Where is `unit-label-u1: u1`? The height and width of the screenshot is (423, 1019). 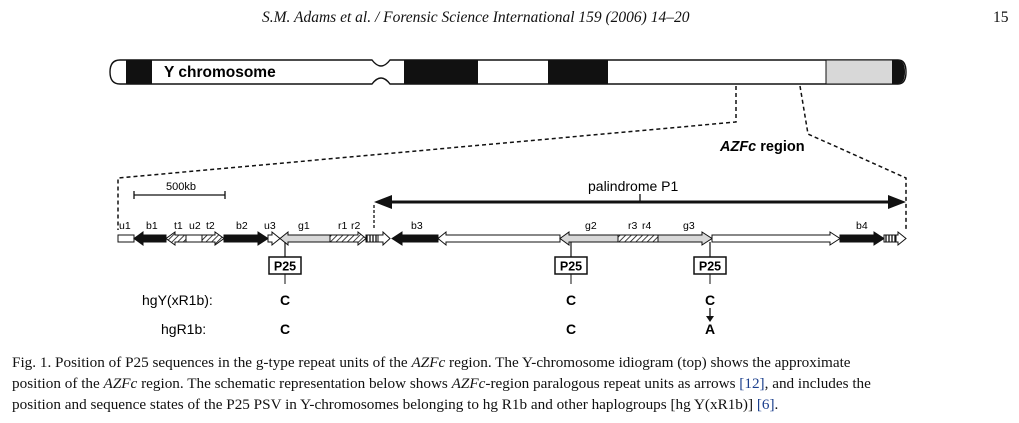 unit-label-u1: u1 is located at coordinates (125, 226).